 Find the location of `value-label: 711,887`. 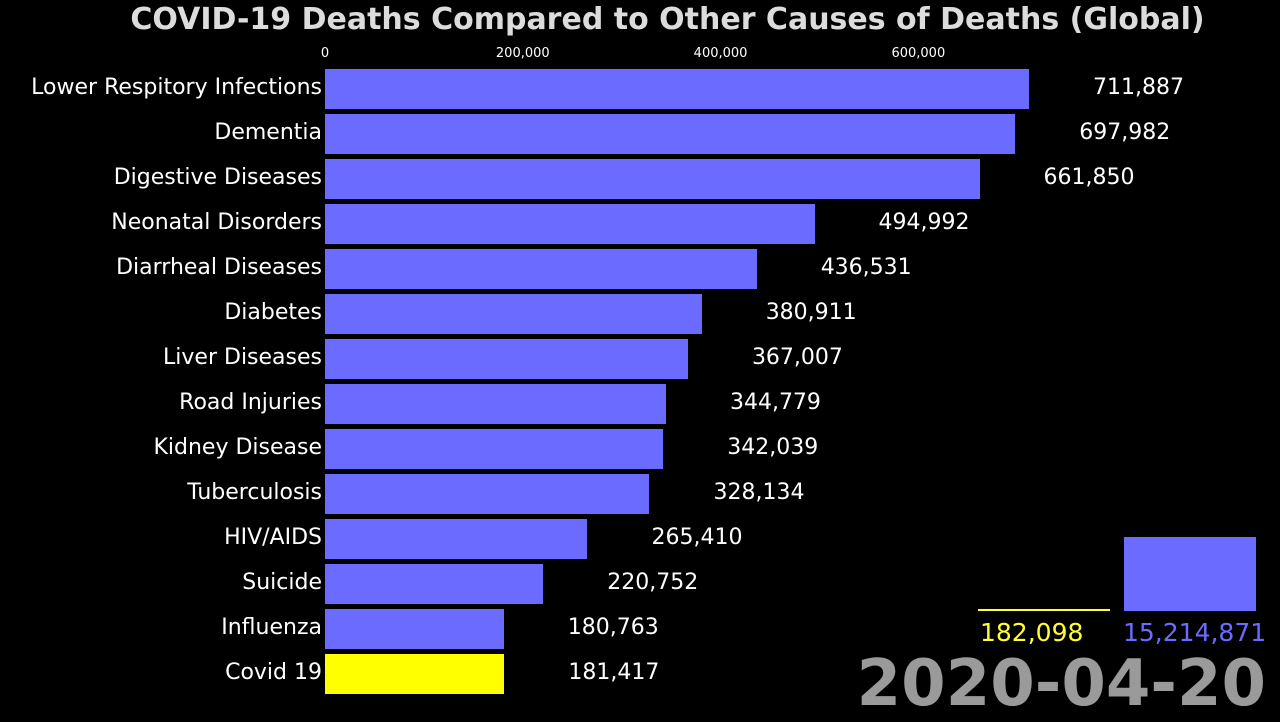

value-label: 711,887 is located at coordinates (1138, 87).